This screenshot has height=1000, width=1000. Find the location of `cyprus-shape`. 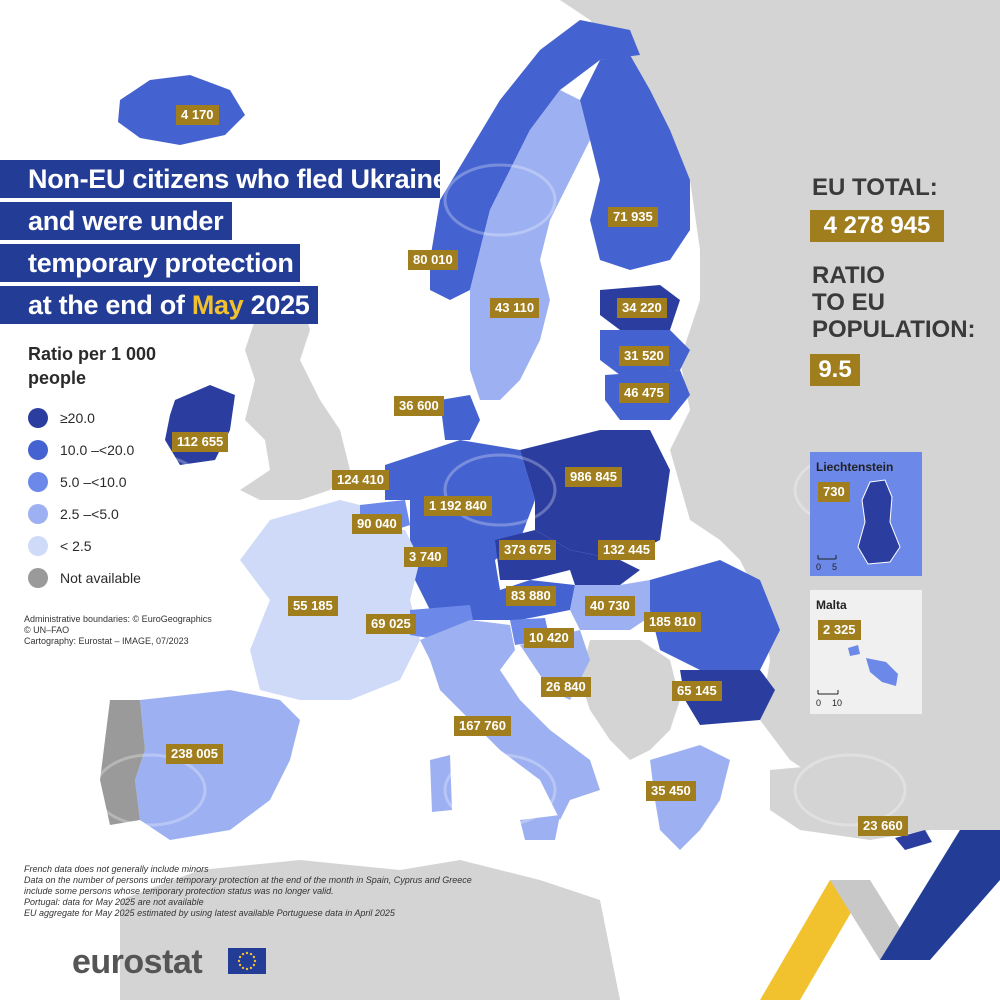

cyprus-shape is located at coordinates (913, 840).